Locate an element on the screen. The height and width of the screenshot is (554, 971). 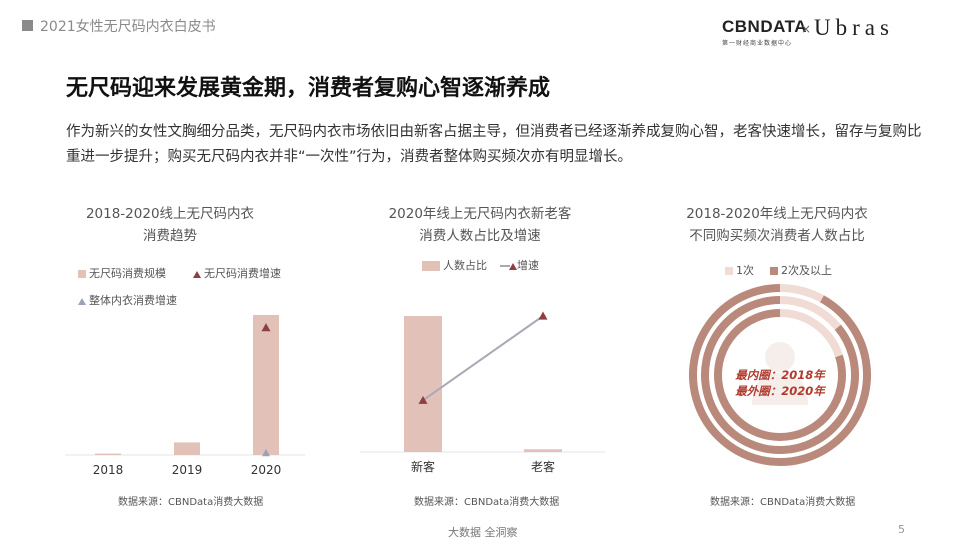
person-head-icon is located at coordinates (780, 357).